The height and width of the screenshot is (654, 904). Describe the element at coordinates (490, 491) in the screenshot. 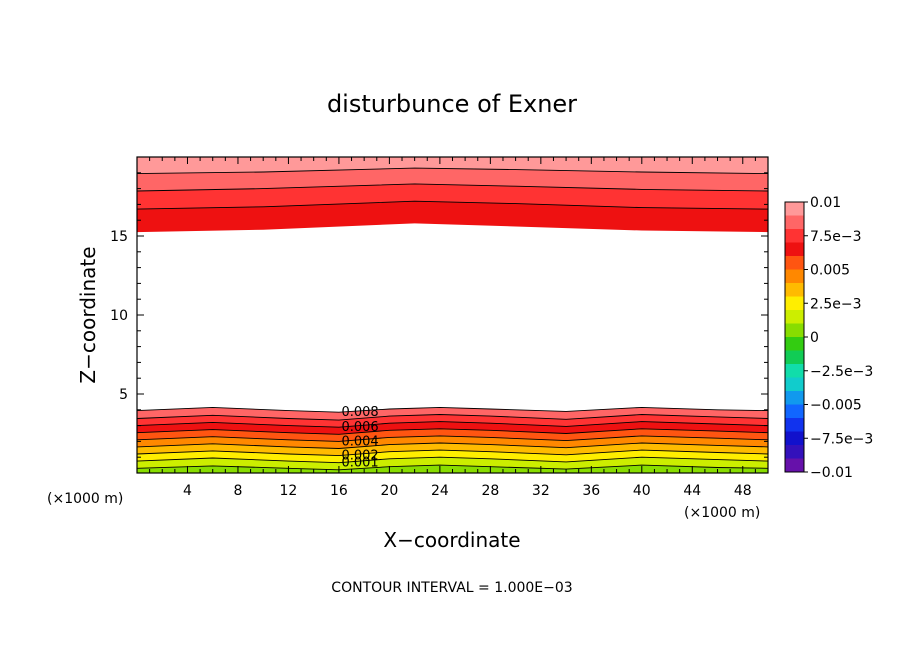

I see `x-tick-label: 28` at that location.